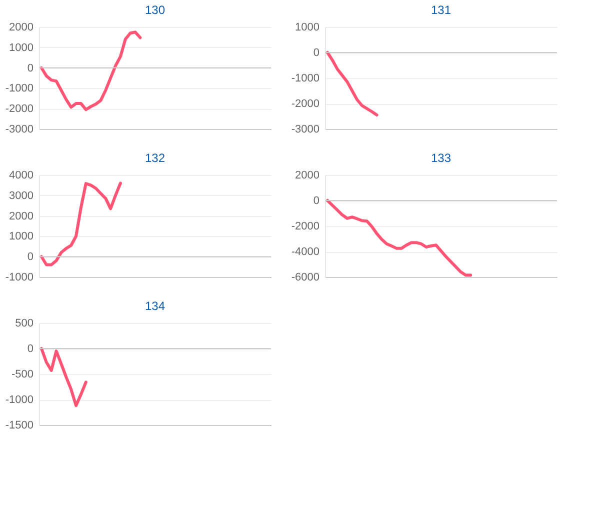 This screenshot has width=602, height=516. Describe the element at coordinates (21, 176) in the screenshot. I see `y-tick-label: 4000` at that location.